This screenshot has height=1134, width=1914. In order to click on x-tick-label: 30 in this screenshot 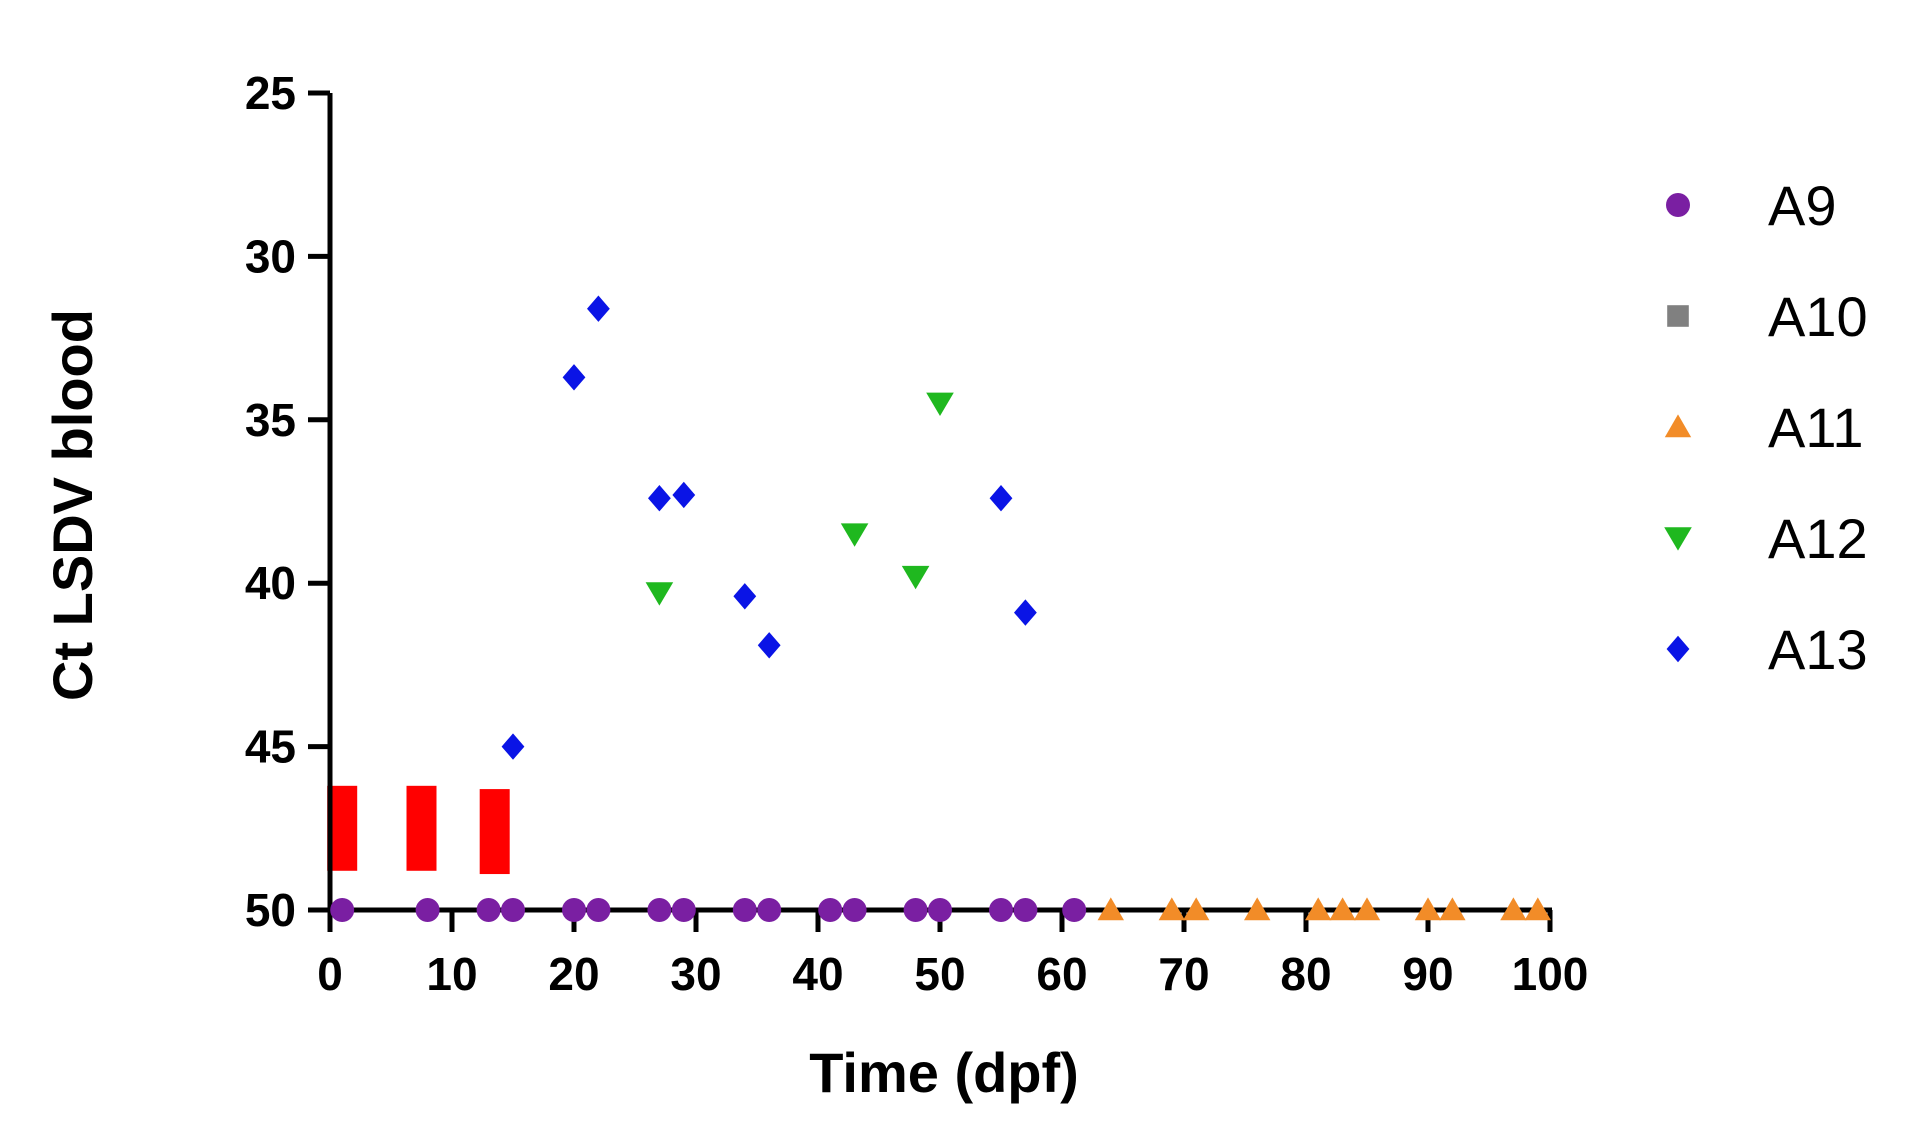, I will do `click(695, 974)`.